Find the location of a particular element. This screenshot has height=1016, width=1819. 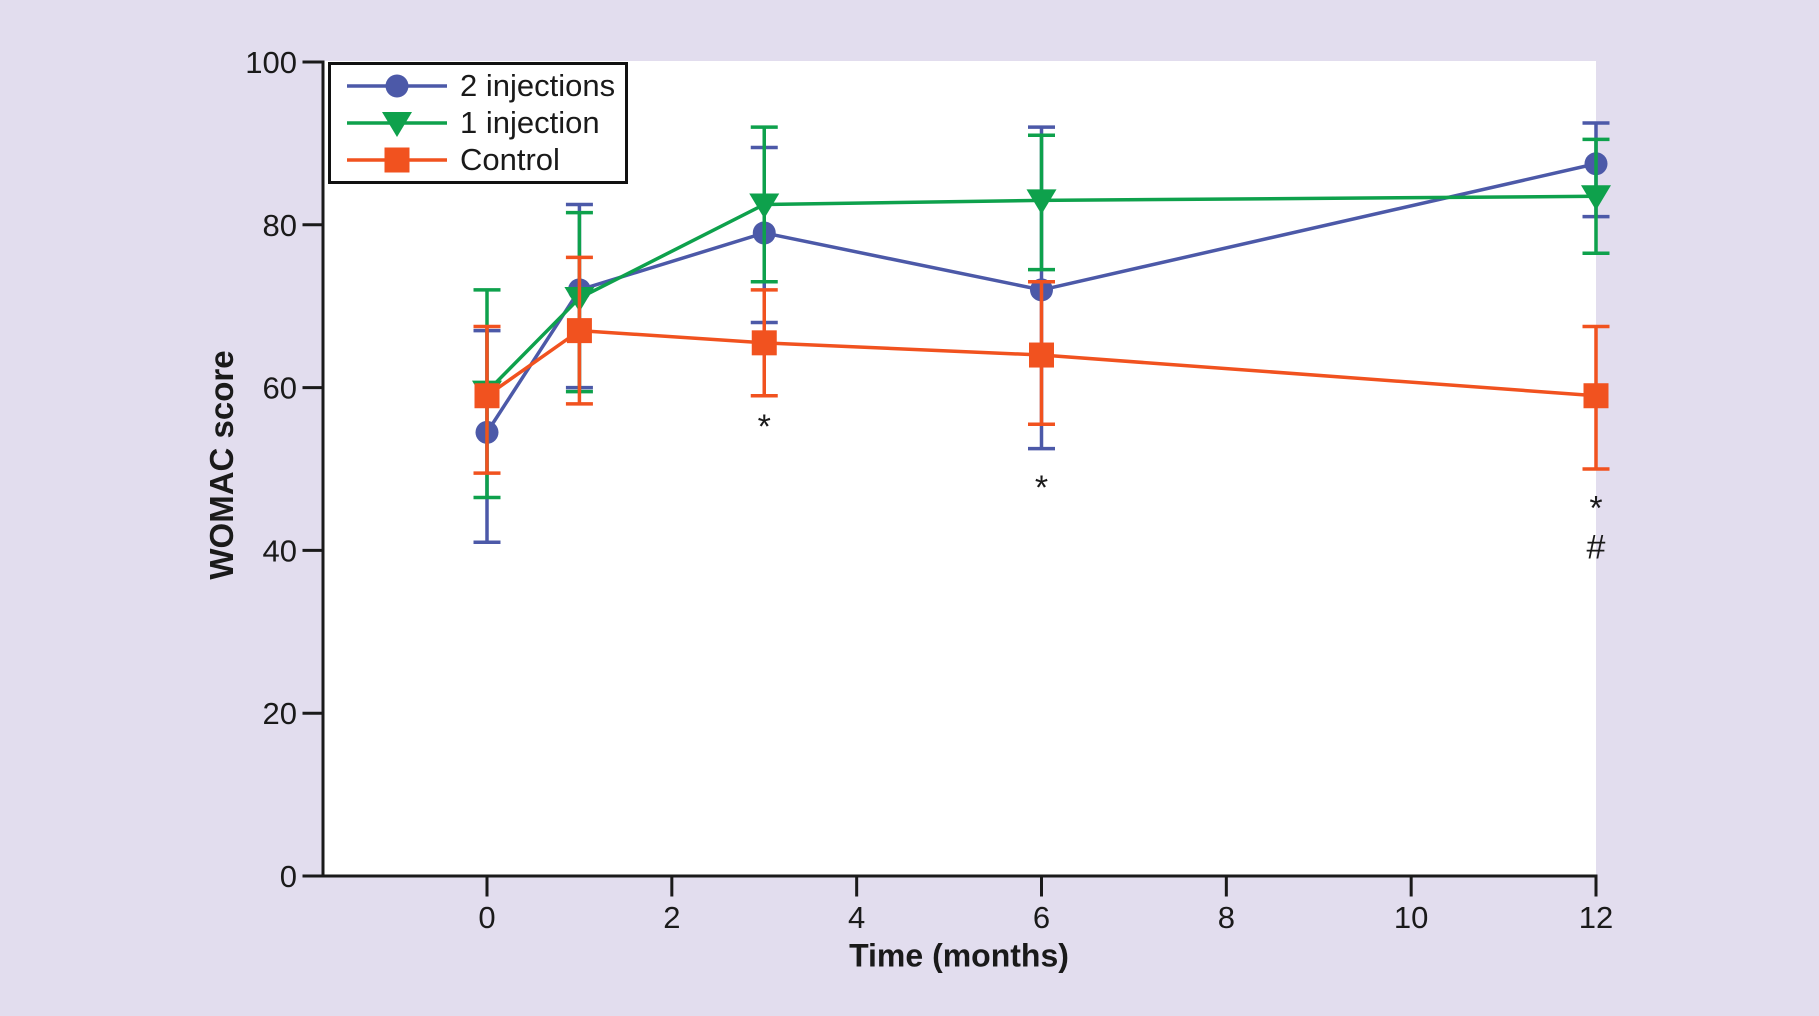

y-tick-label: 40 is located at coordinates (280, 550).